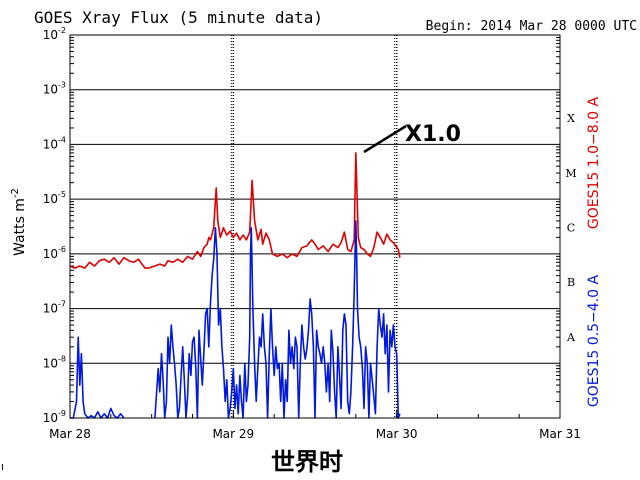 The height and width of the screenshot is (480, 640). I want to click on y-tick-exponent: -5, so click(62, 194).